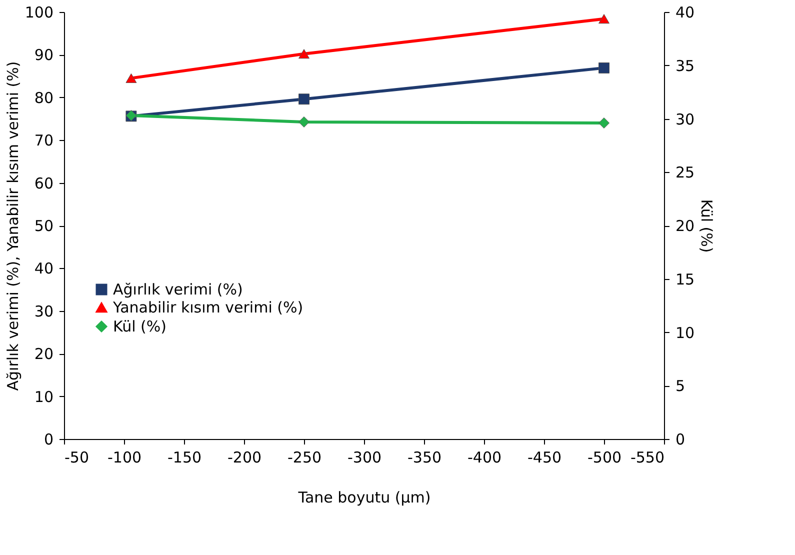  Describe the element at coordinates (44, 226) in the screenshot. I see `y-tick-label: 50` at that location.